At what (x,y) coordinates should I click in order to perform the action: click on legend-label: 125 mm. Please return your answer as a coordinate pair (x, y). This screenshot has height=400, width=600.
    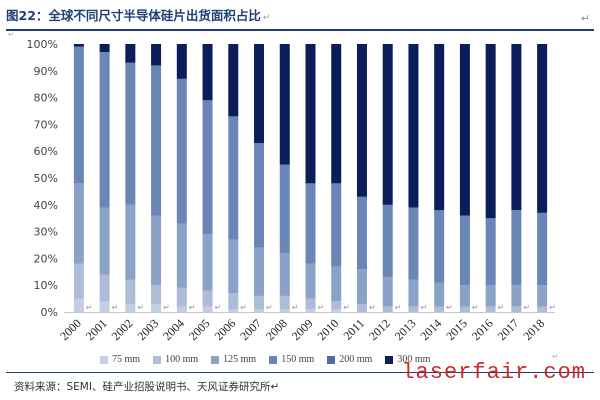
    Looking at the image, I should click on (240, 359).